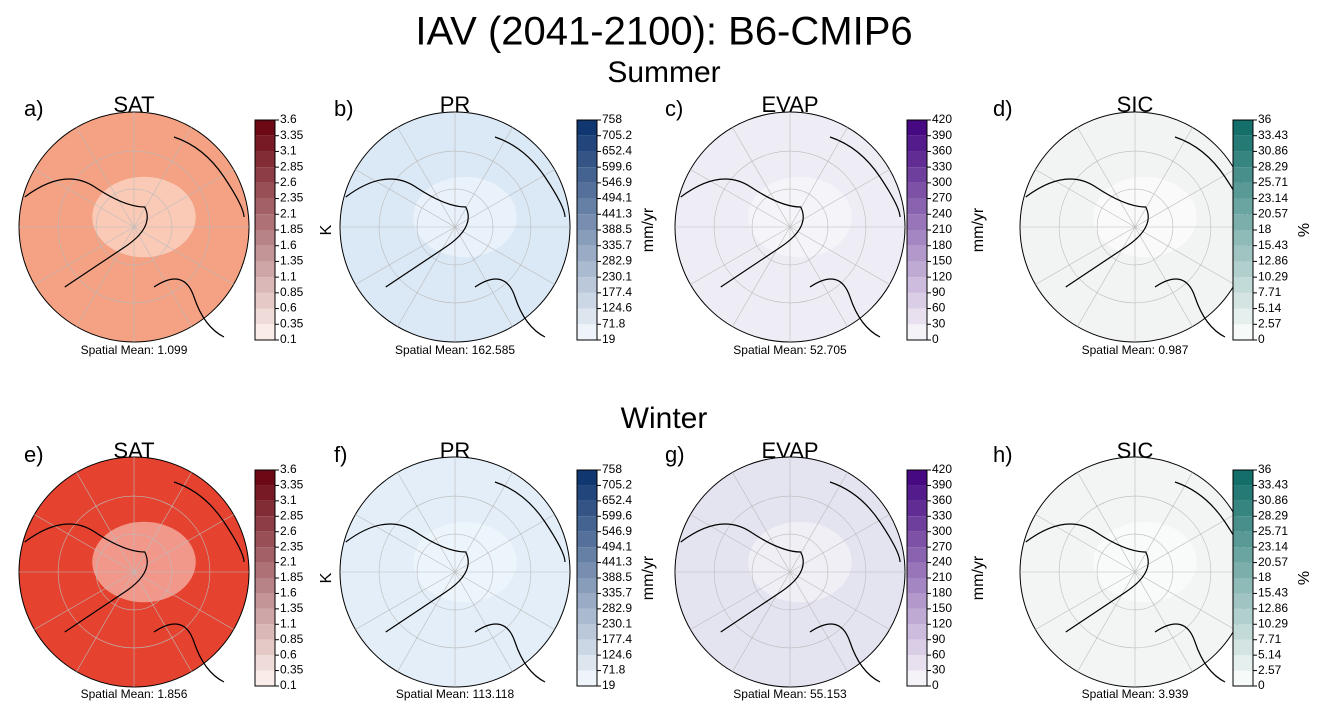 The width and height of the screenshot is (1328, 706). I want to click on colorbar-tick-label: 2.1, so click(288, 213).